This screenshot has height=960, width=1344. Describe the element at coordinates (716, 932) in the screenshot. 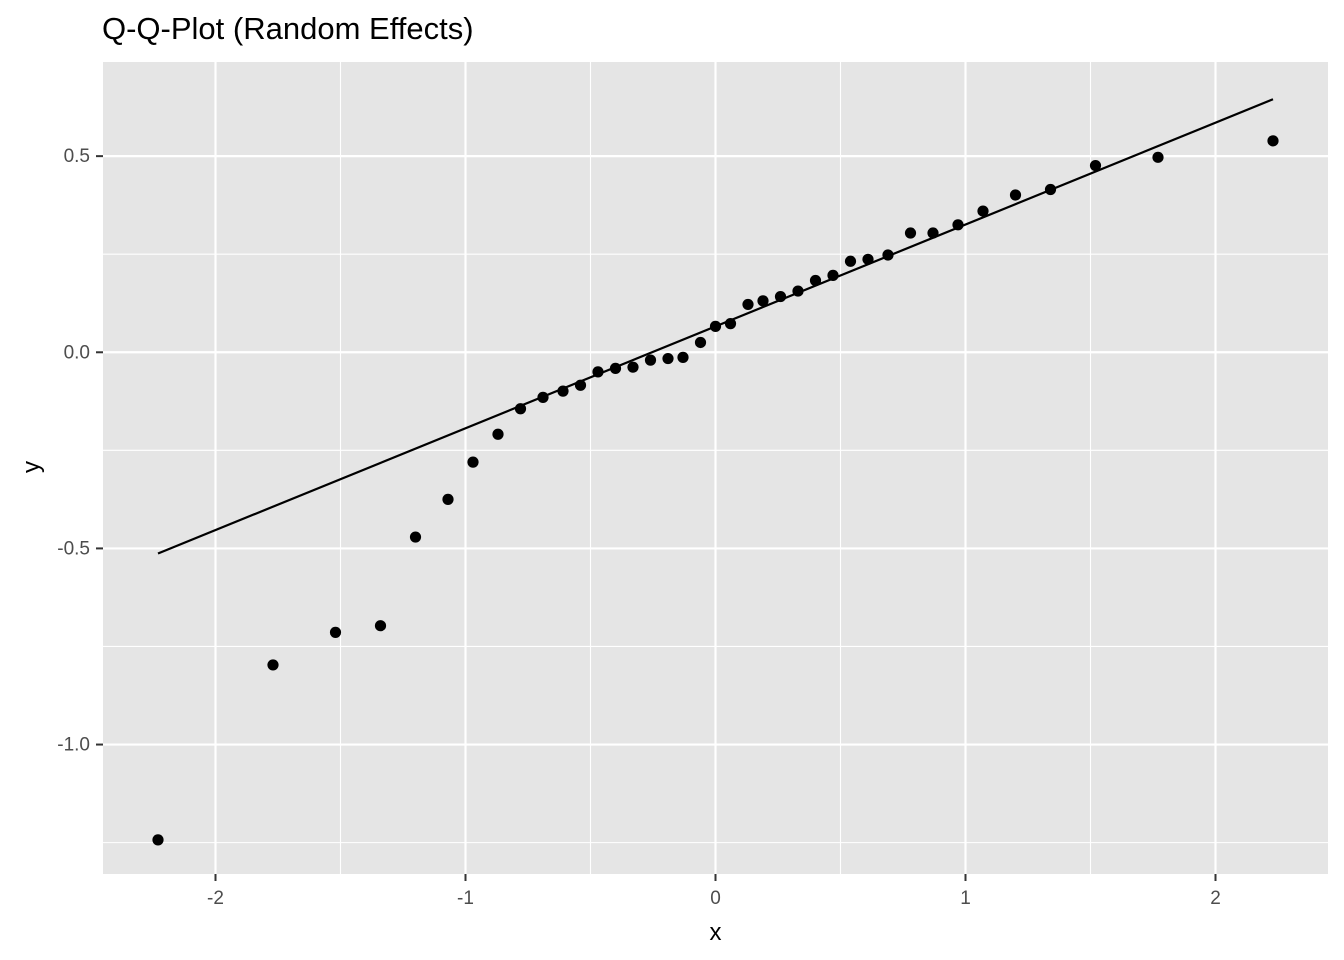

I see `x-axis-label: x` at that location.